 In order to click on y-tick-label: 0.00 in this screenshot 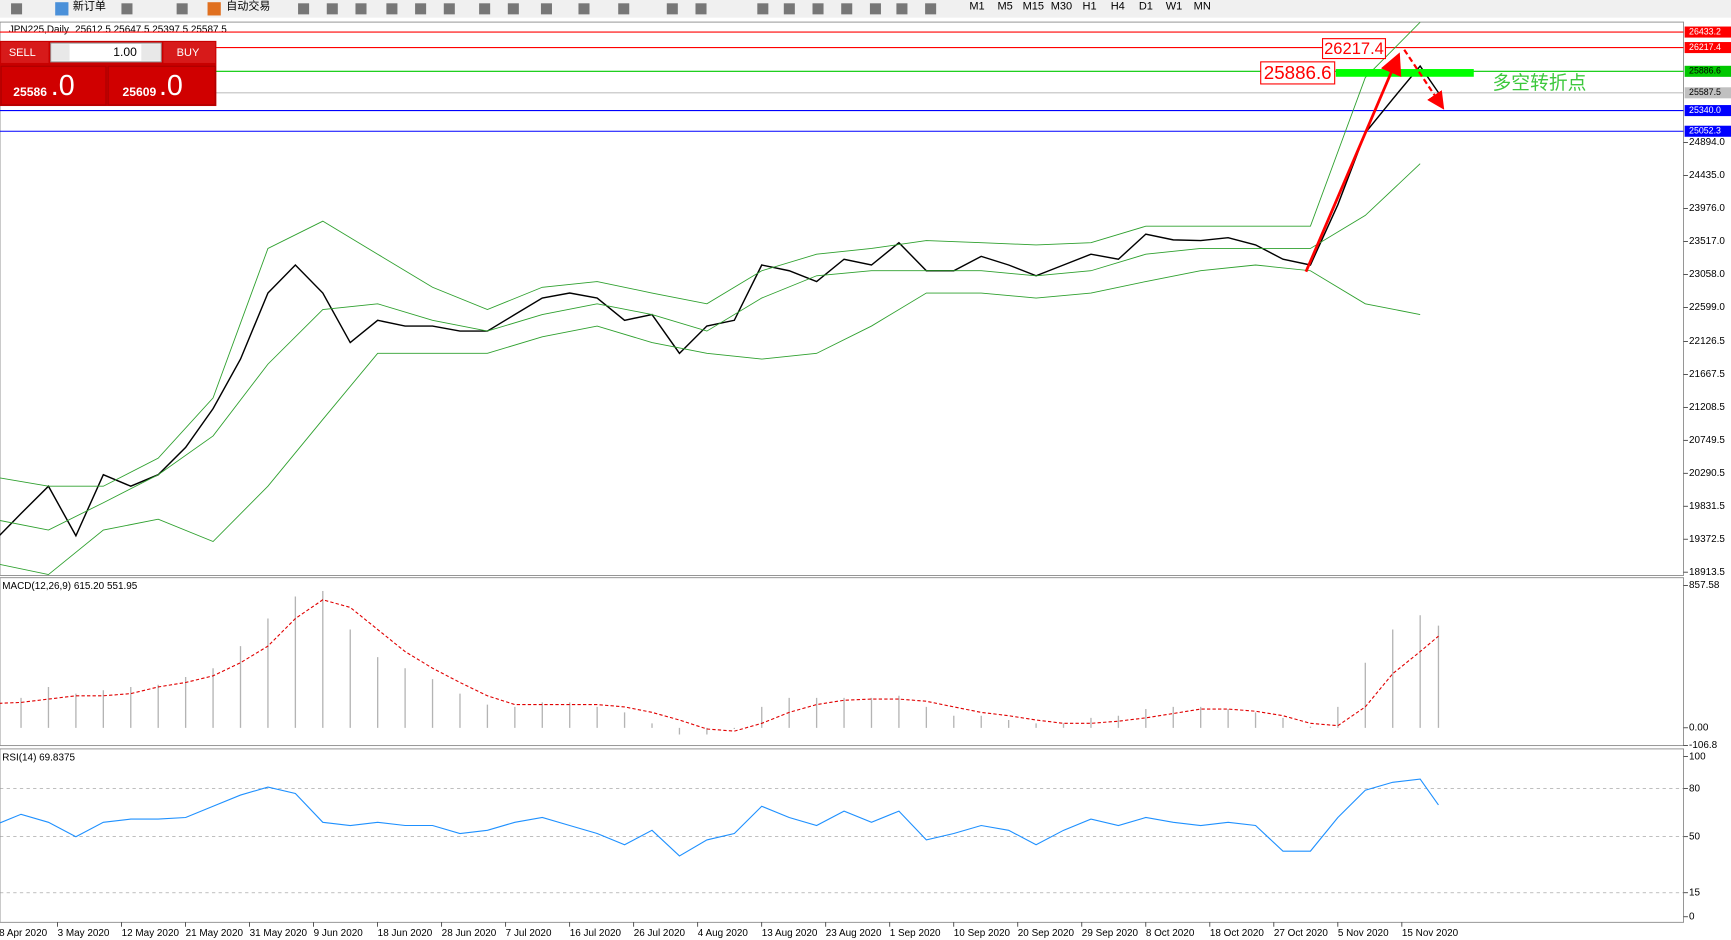, I will do `click(1699, 727)`.